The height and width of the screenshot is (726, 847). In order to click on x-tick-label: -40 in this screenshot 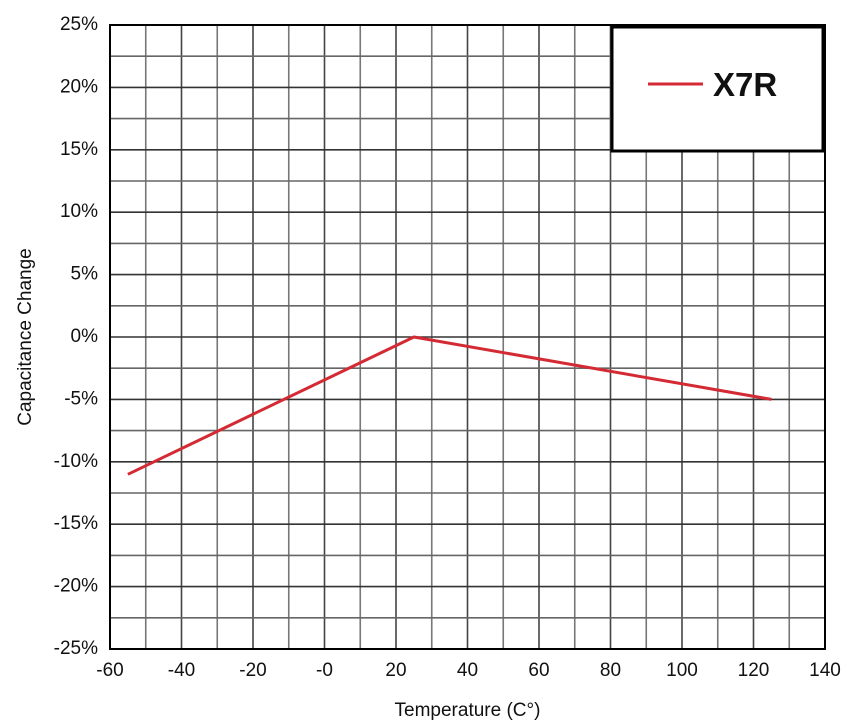, I will do `click(181, 670)`.